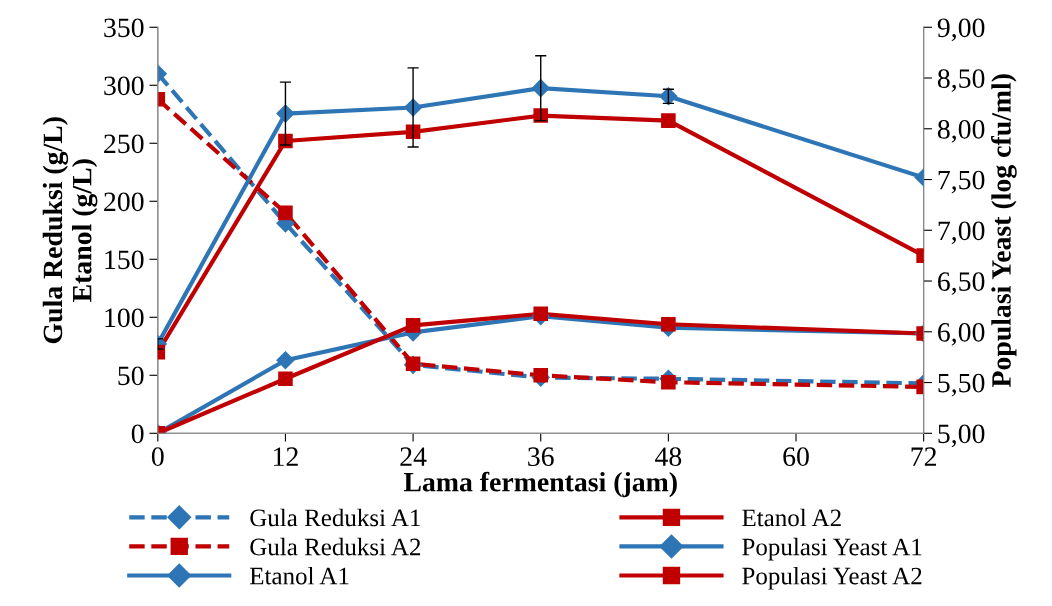 This screenshot has width=1052, height=606. Describe the element at coordinates (157, 457) in the screenshot. I see `x-tick-label: 0` at that location.